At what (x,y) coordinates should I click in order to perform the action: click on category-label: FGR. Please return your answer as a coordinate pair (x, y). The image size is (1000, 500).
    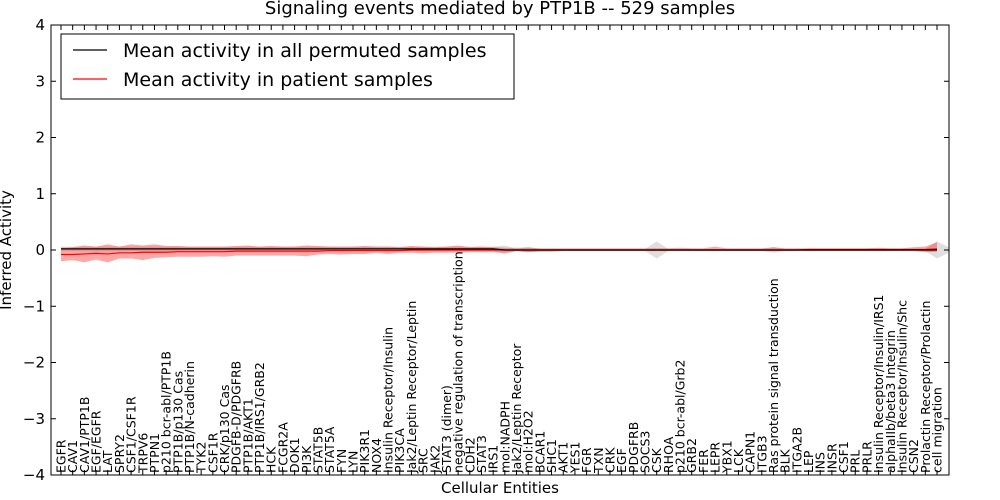
    Looking at the image, I should click on (586, 460).